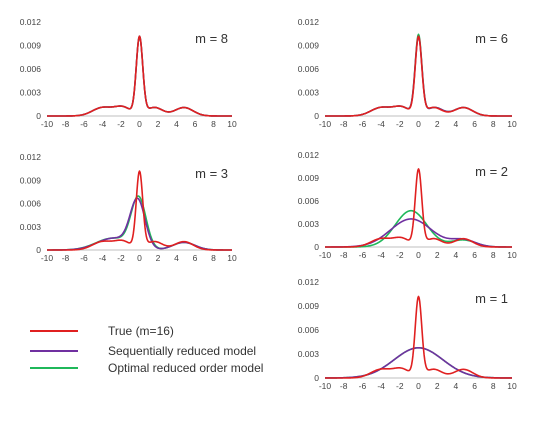 The image size is (545, 421). Describe the element at coordinates (211, 38) in the screenshot. I see `panel-title: m = 8` at that location.